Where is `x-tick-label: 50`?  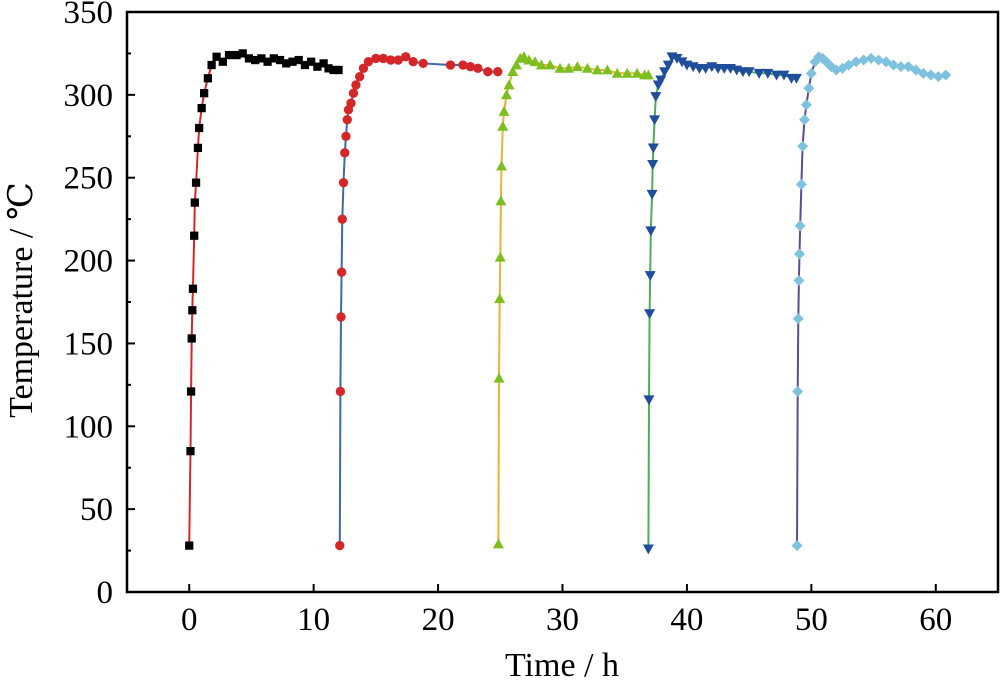
x-tick-label: 50 is located at coordinates (811, 620).